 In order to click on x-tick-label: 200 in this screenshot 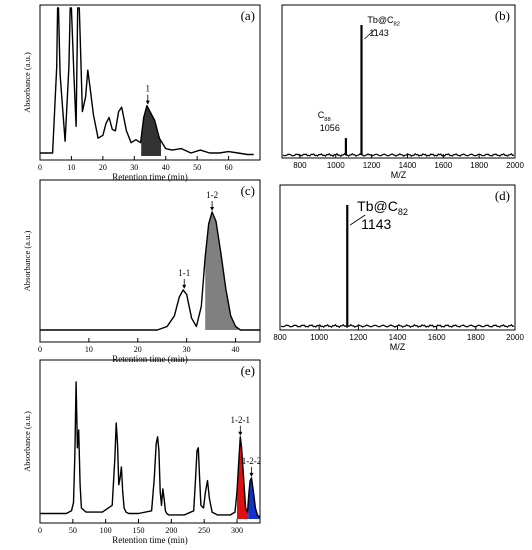, I will do `click(171, 530)`.